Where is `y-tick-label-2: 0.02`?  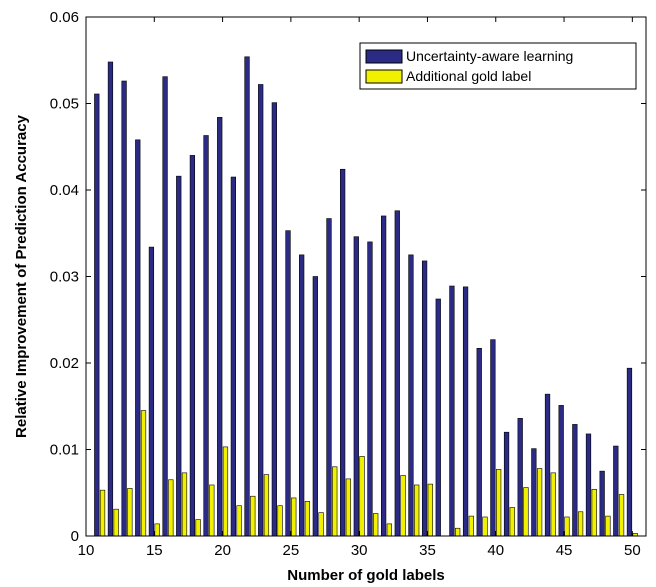
y-tick-label-2: 0.02 is located at coordinates (64, 363).